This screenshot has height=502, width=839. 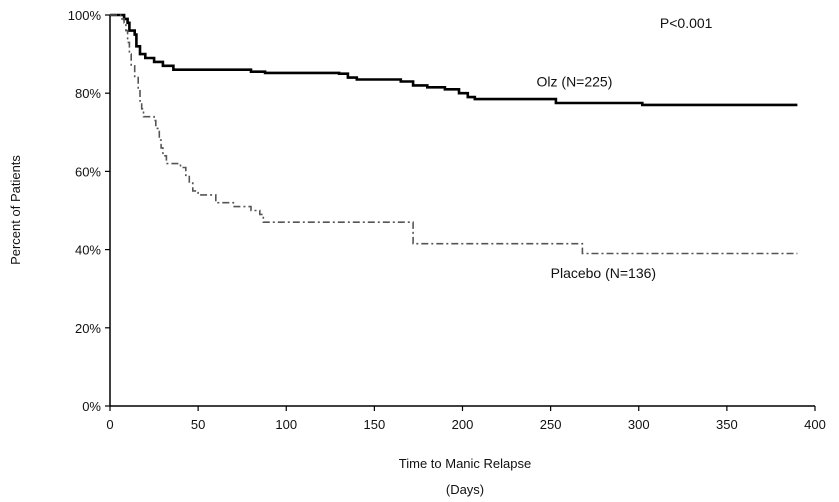 I want to click on x-axis-unit: (Days), so click(x=465, y=489).